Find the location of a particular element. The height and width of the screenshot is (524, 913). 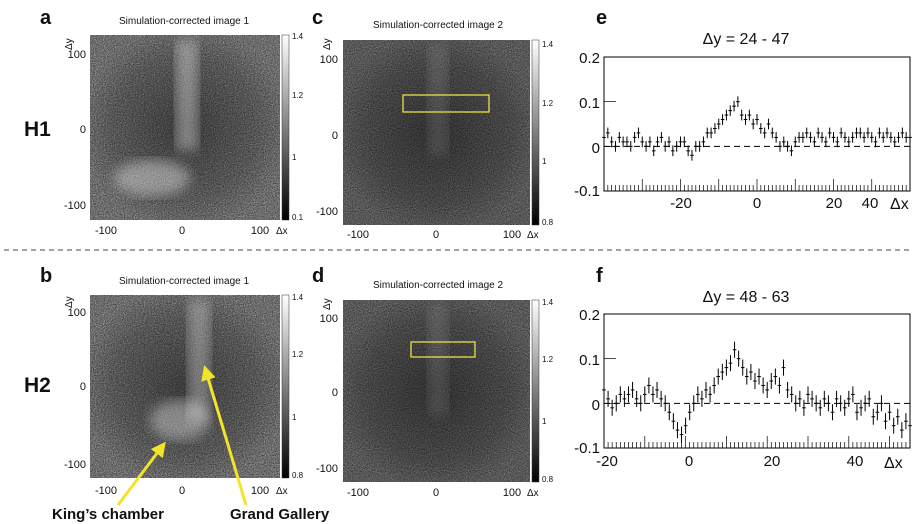

panel-title-a: Simulation-corrected image 1 is located at coordinates (184, 21).